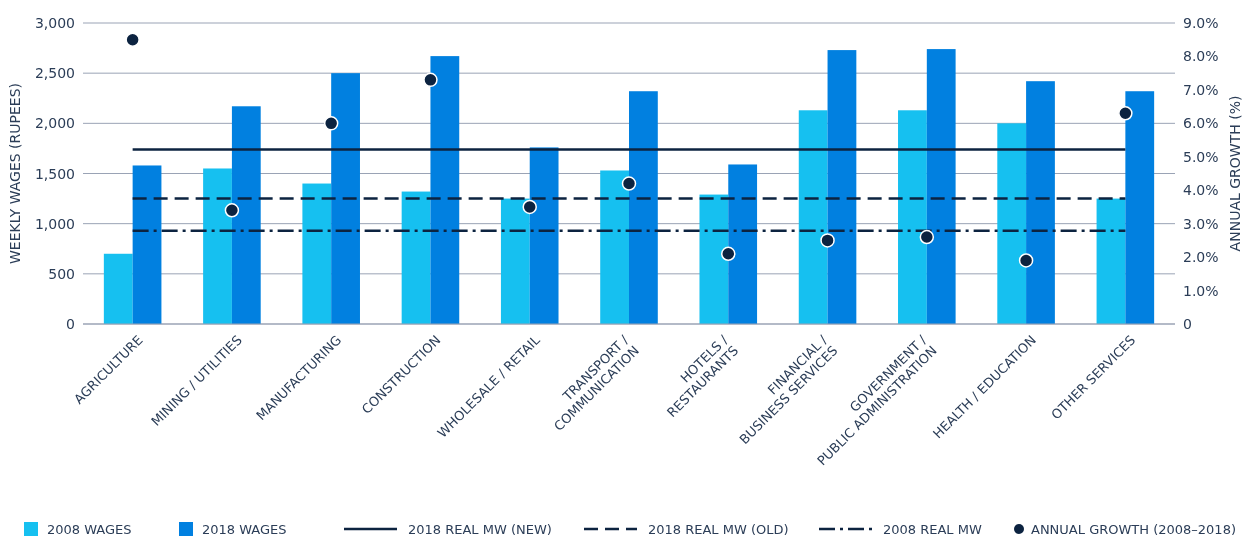  Describe the element at coordinates (15, 173) in the screenshot. I see `y-axis-title: WEEKLY WAGES (RUPEES)` at that location.